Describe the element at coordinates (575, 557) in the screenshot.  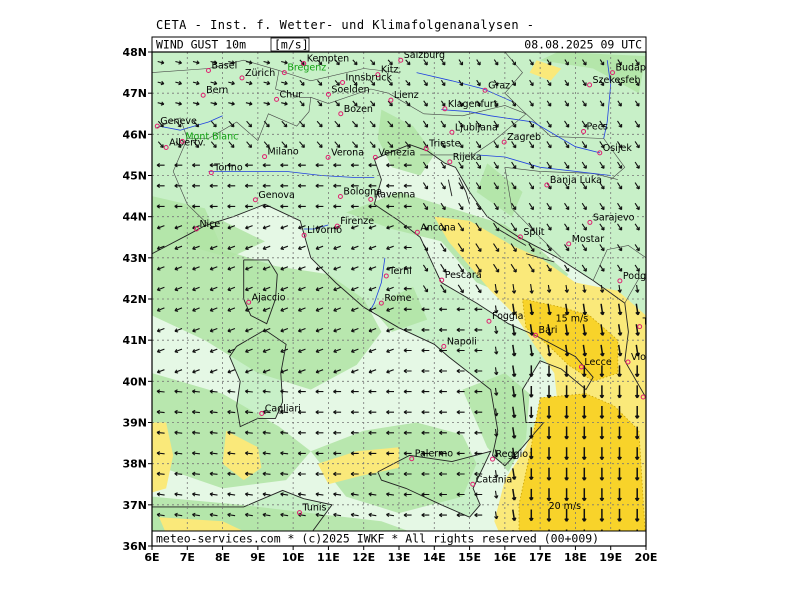
I see `lon-tick-label: 18E` at that location.